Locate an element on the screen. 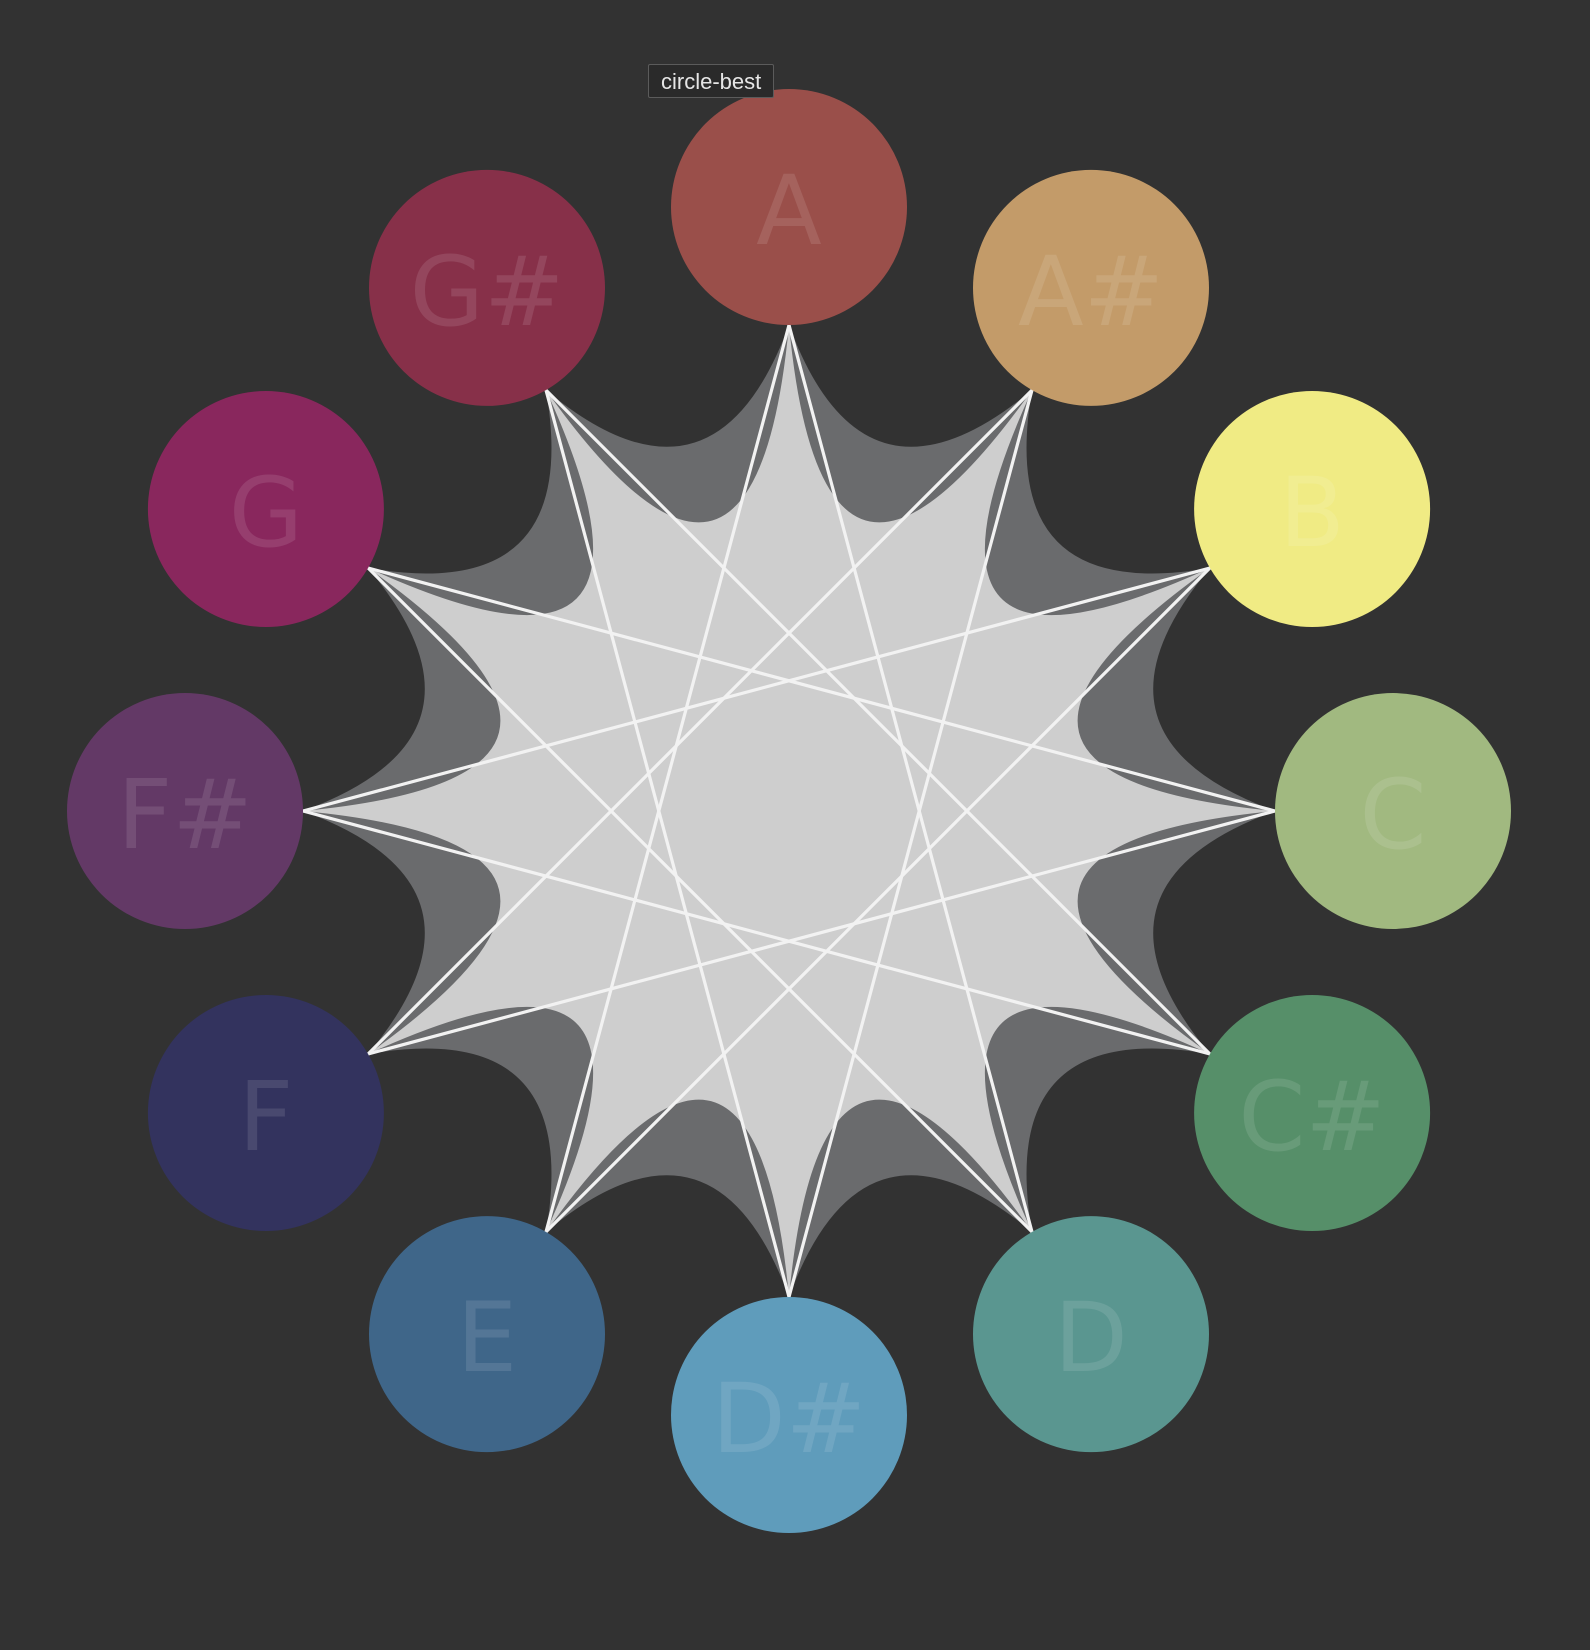  note-node-G-sharp: G# is located at coordinates (487, 287).